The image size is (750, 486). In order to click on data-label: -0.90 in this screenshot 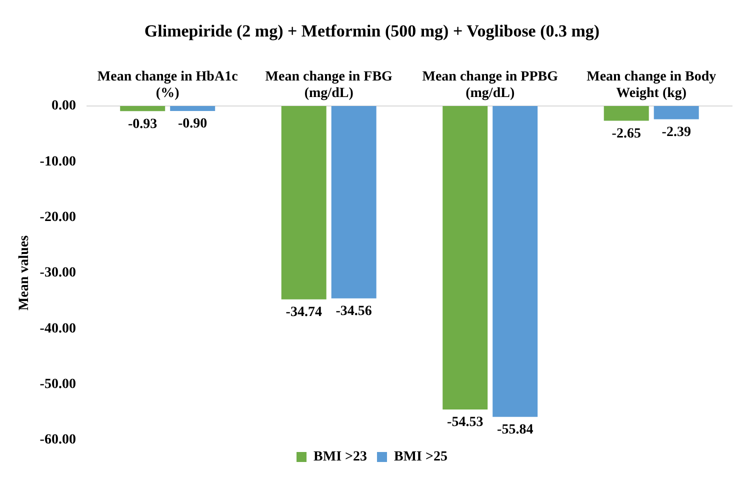, I will do `click(193, 124)`.